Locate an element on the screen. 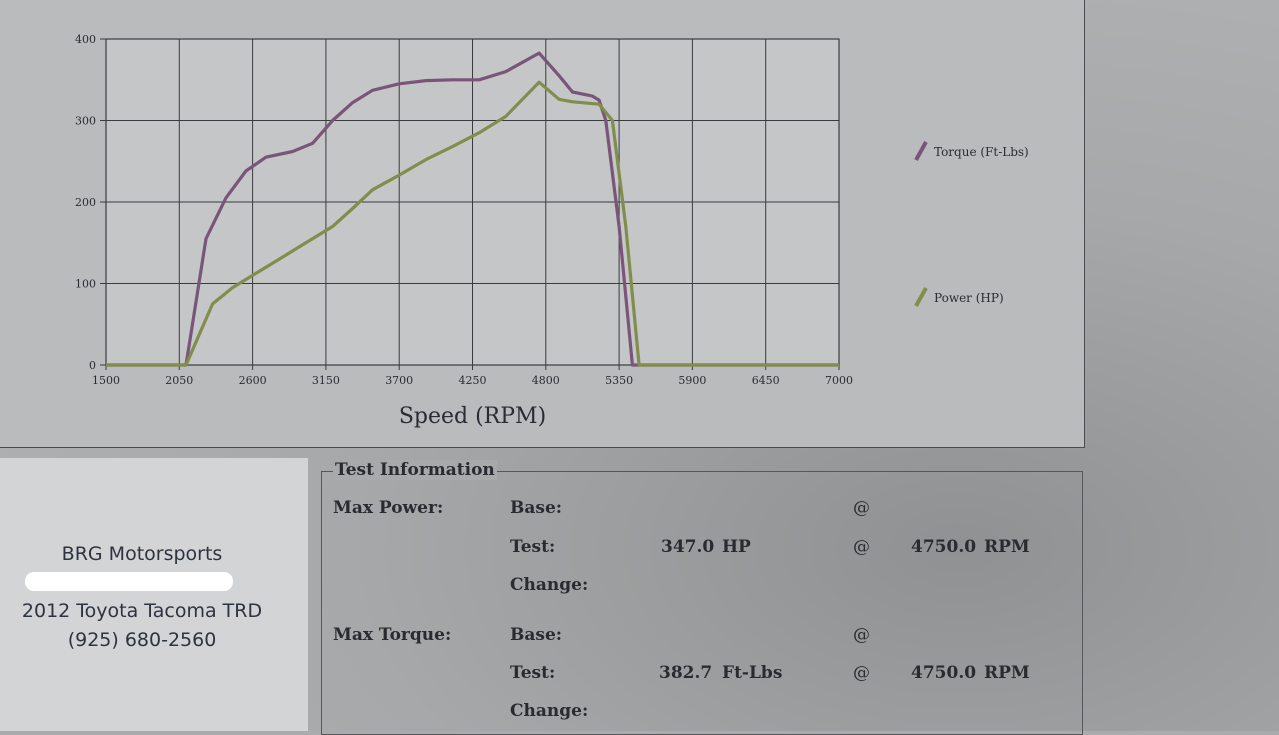  max-power-label: Max Power: is located at coordinates (388, 508).